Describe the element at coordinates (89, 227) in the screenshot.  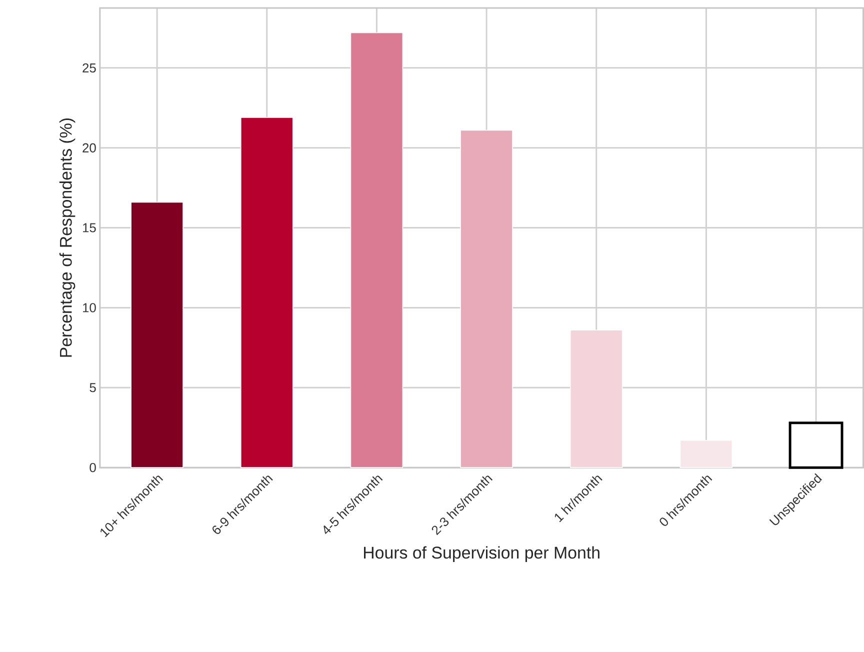
I see `y-tick-label: 15` at that location.